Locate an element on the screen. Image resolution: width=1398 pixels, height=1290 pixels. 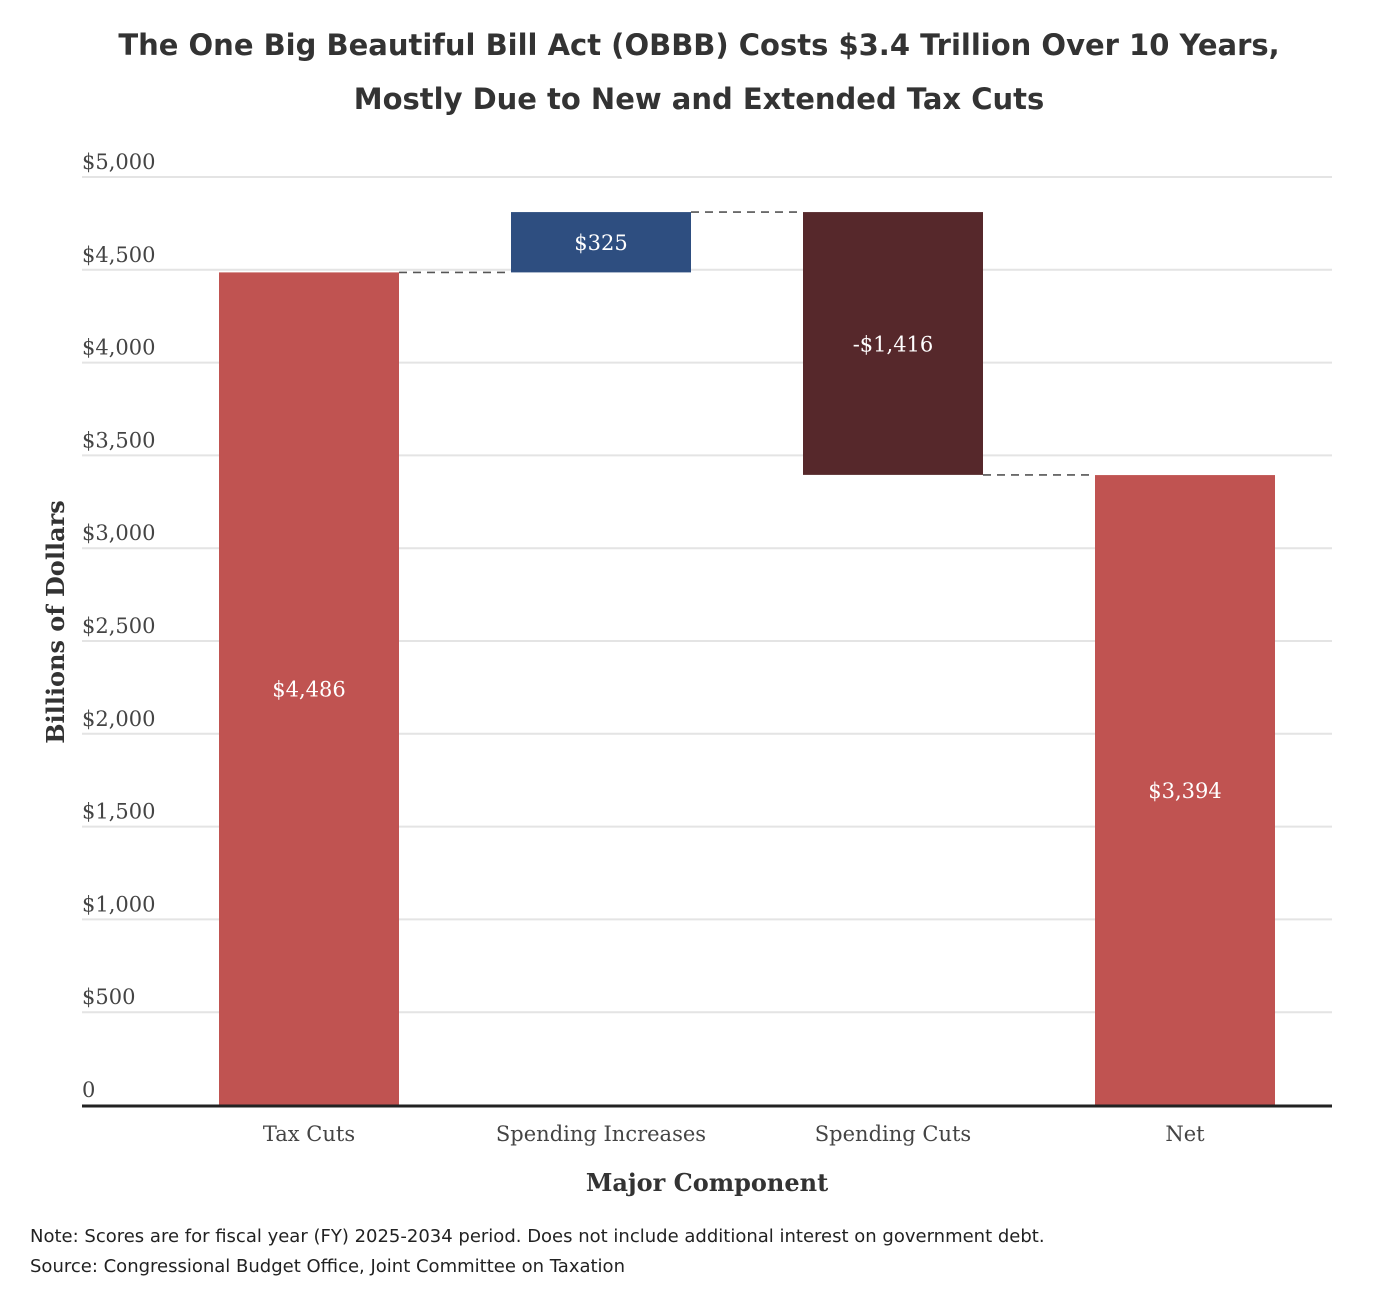
y-tick-label: $1,000 is located at coordinates (118, 904).